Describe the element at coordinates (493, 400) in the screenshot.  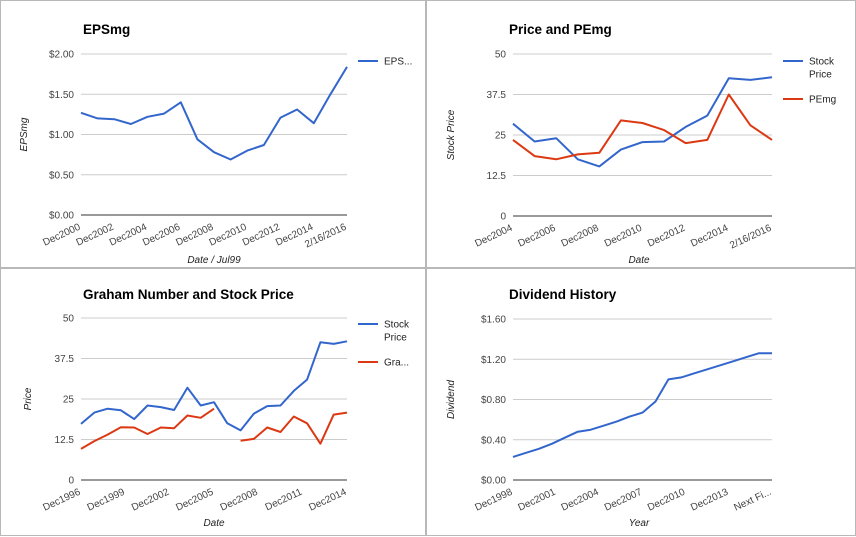
I see `y-tick-label: $0.80` at that location.